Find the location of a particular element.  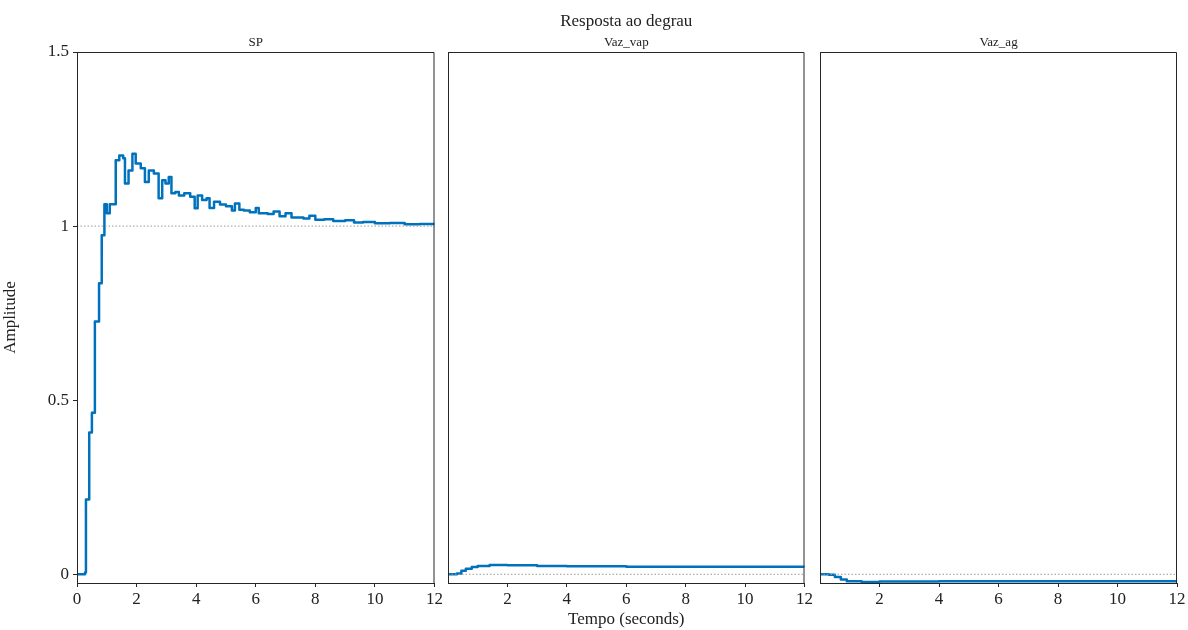

y-axis-title: Amplitude is located at coordinates (9, 317).